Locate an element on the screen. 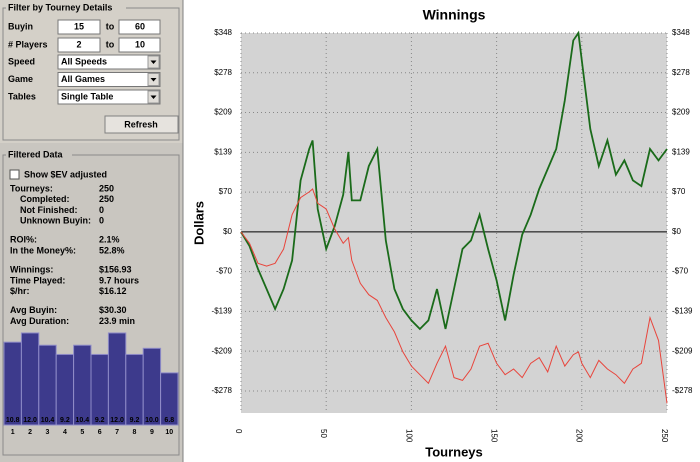  x-tick-label: 250 is located at coordinates (664, 436).